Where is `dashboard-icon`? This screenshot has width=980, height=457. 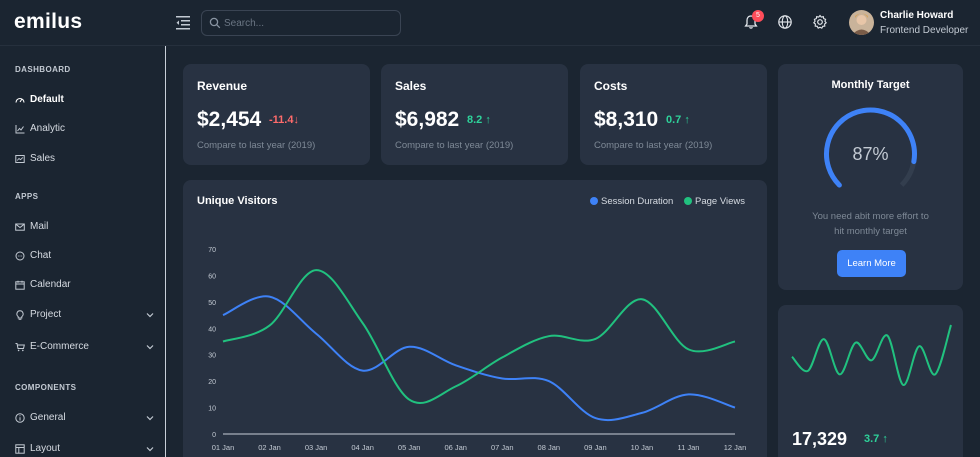 dashboard-icon is located at coordinates (20, 100).